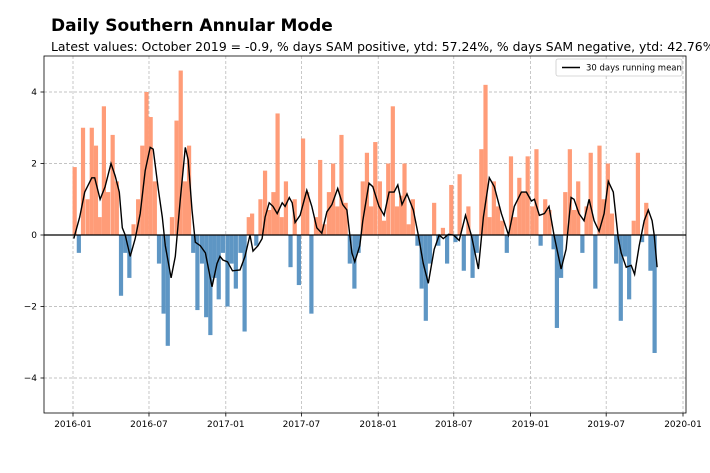 The height and width of the screenshot is (473, 710). What do you see at coordinates (31, 379) in the screenshot?
I see `y-tick-label: −4` at bounding box center [31, 379].